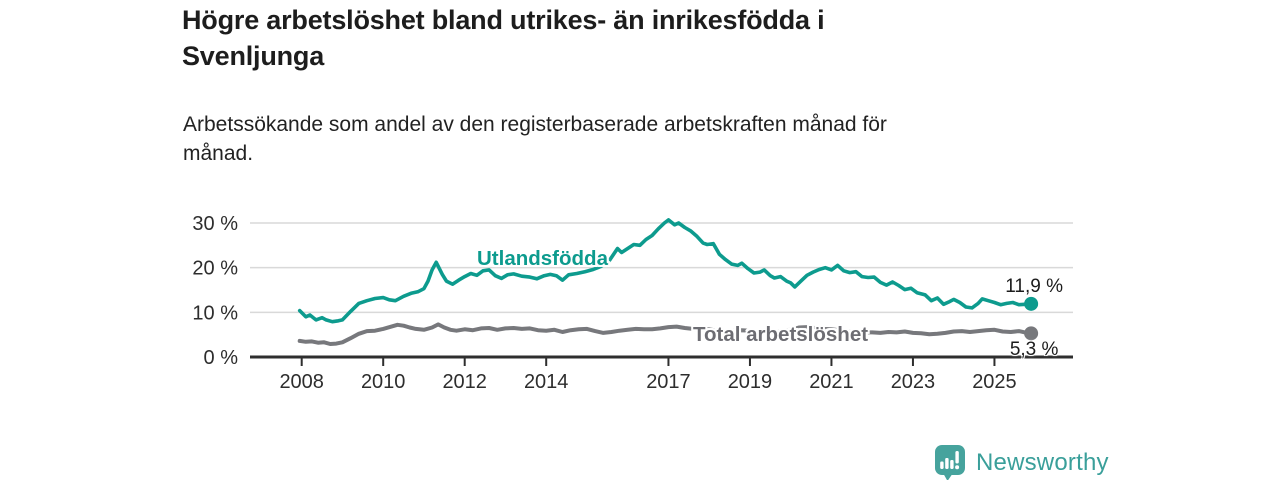  What do you see at coordinates (668, 382) in the screenshot?
I see `x-tick-label: 2017` at bounding box center [668, 382].